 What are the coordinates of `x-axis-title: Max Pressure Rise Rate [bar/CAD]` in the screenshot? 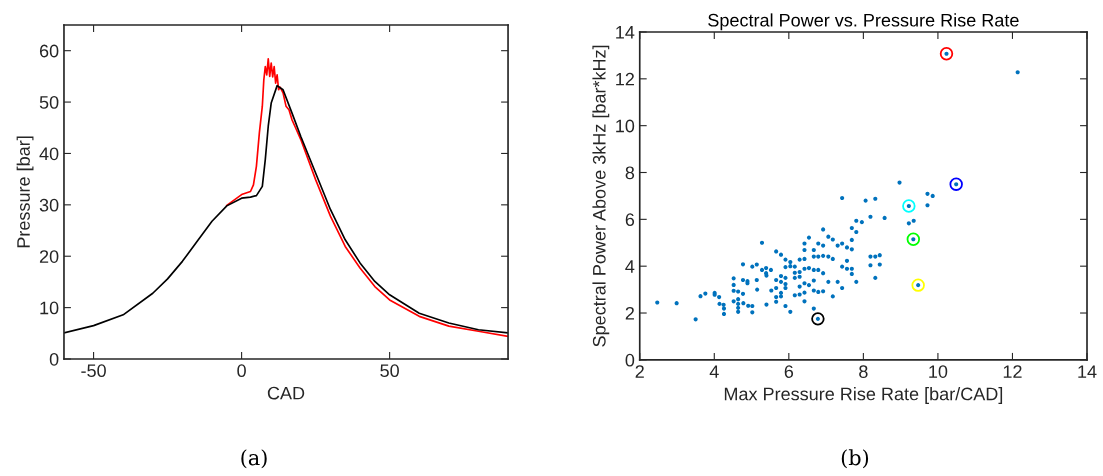 It's located at (863, 395).